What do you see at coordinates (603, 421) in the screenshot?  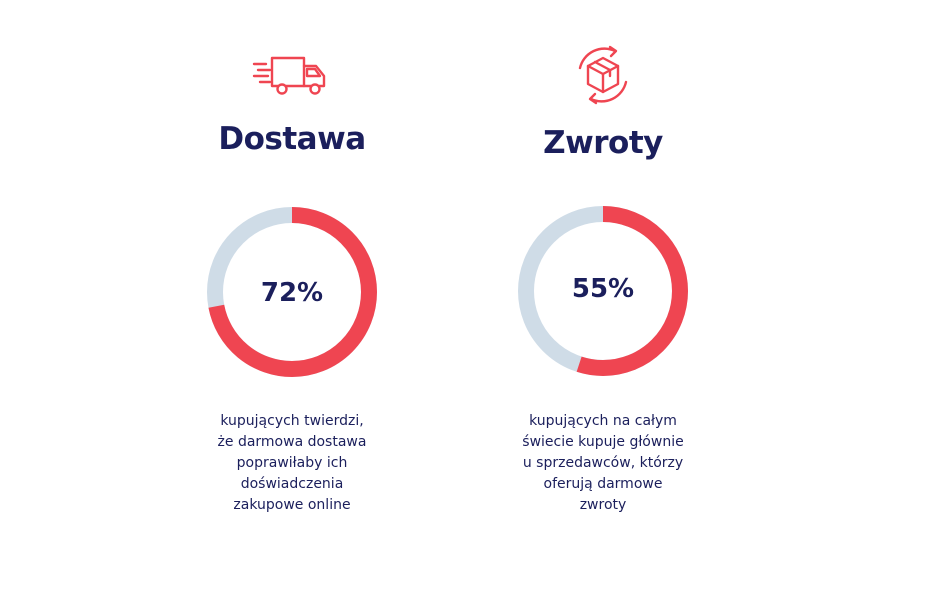 I see `returns-caption-line: kupujących na całym` at bounding box center [603, 421].